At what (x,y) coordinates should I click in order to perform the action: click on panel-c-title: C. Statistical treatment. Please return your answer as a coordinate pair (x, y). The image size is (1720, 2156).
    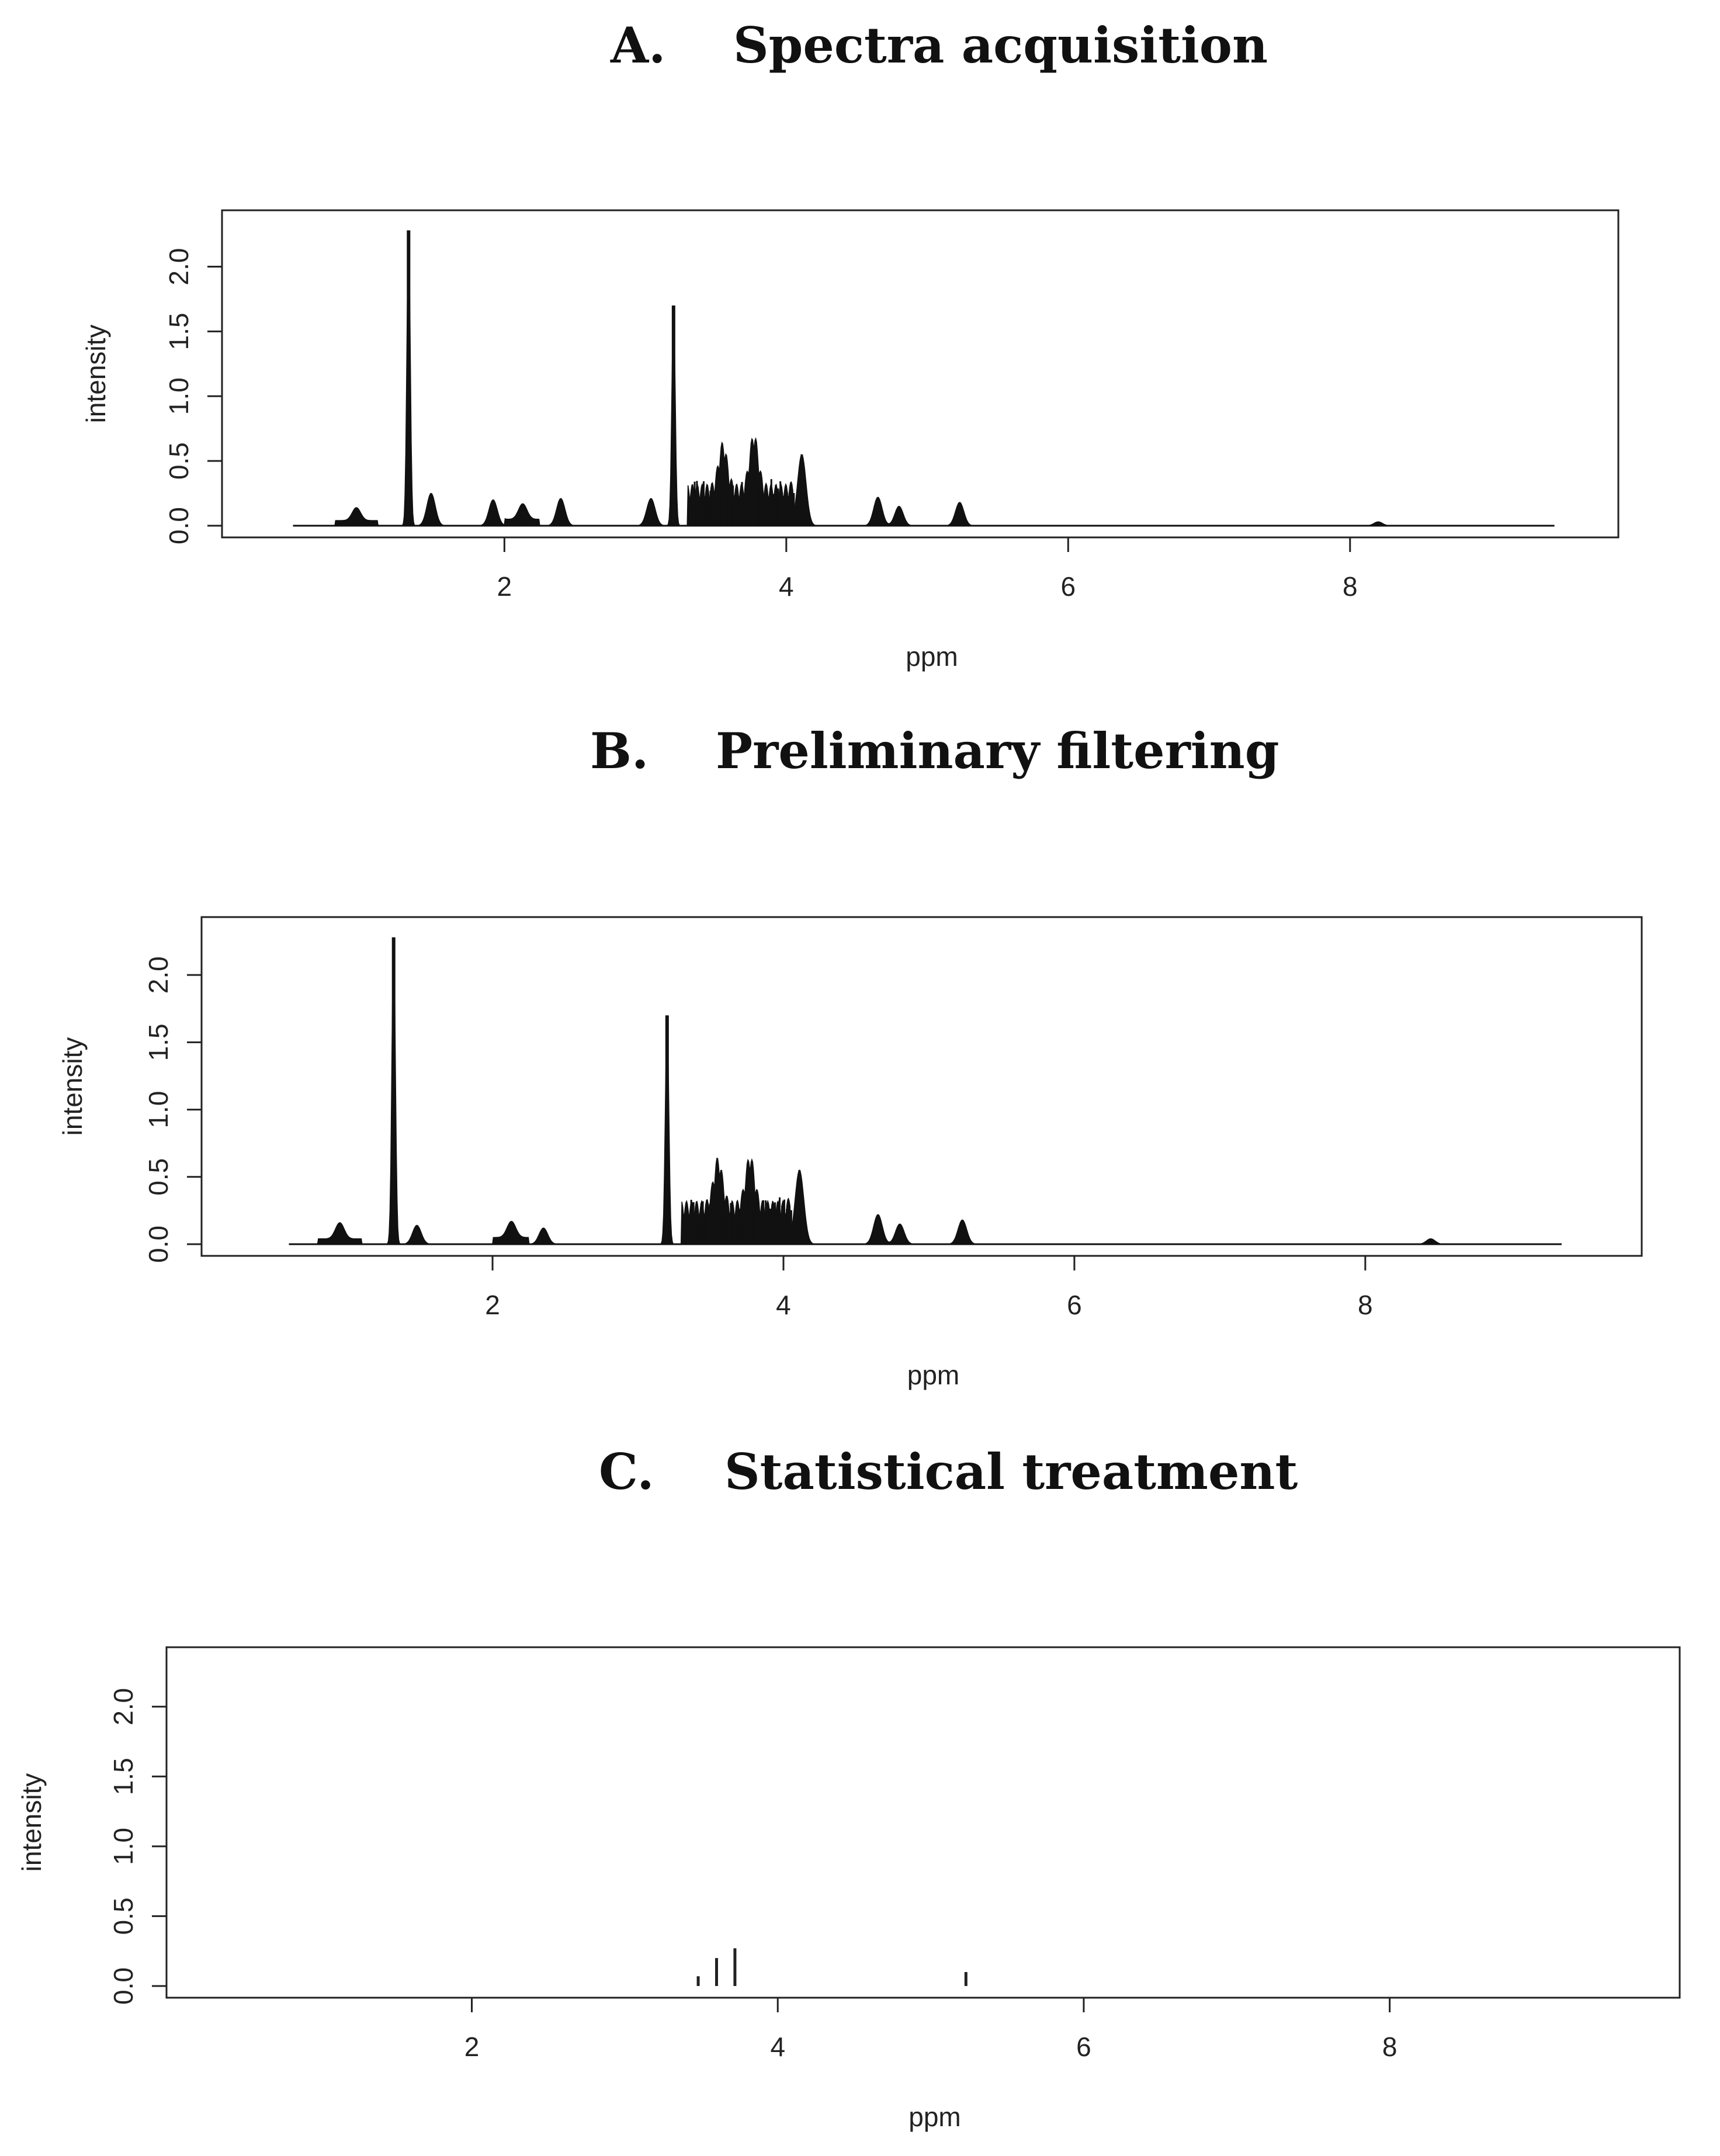
    Looking at the image, I should click on (860, 1473).